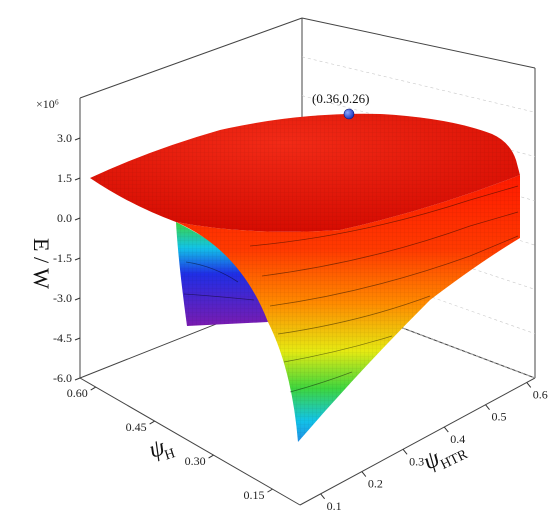  I want to click on surface-left-wall-mesh, so click(222, 274).